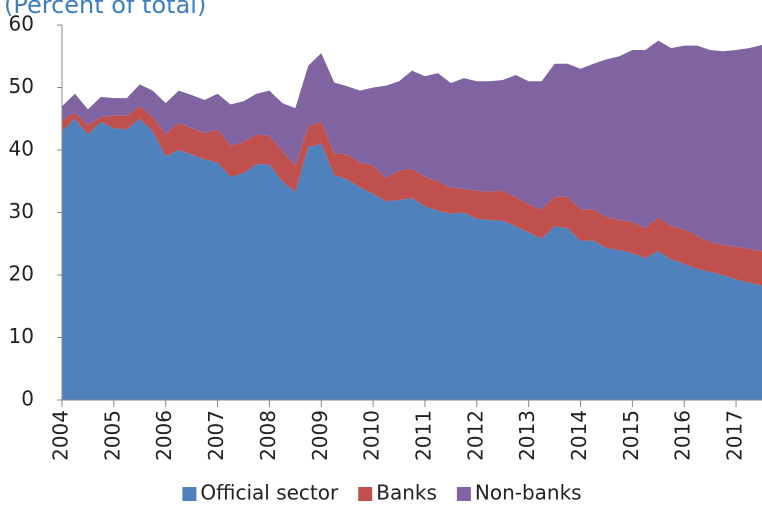 The height and width of the screenshot is (511, 762). What do you see at coordinates (735, 435) in the screenshot?
I see `x-tick-label: 2017` at bounding box center [735, 435].